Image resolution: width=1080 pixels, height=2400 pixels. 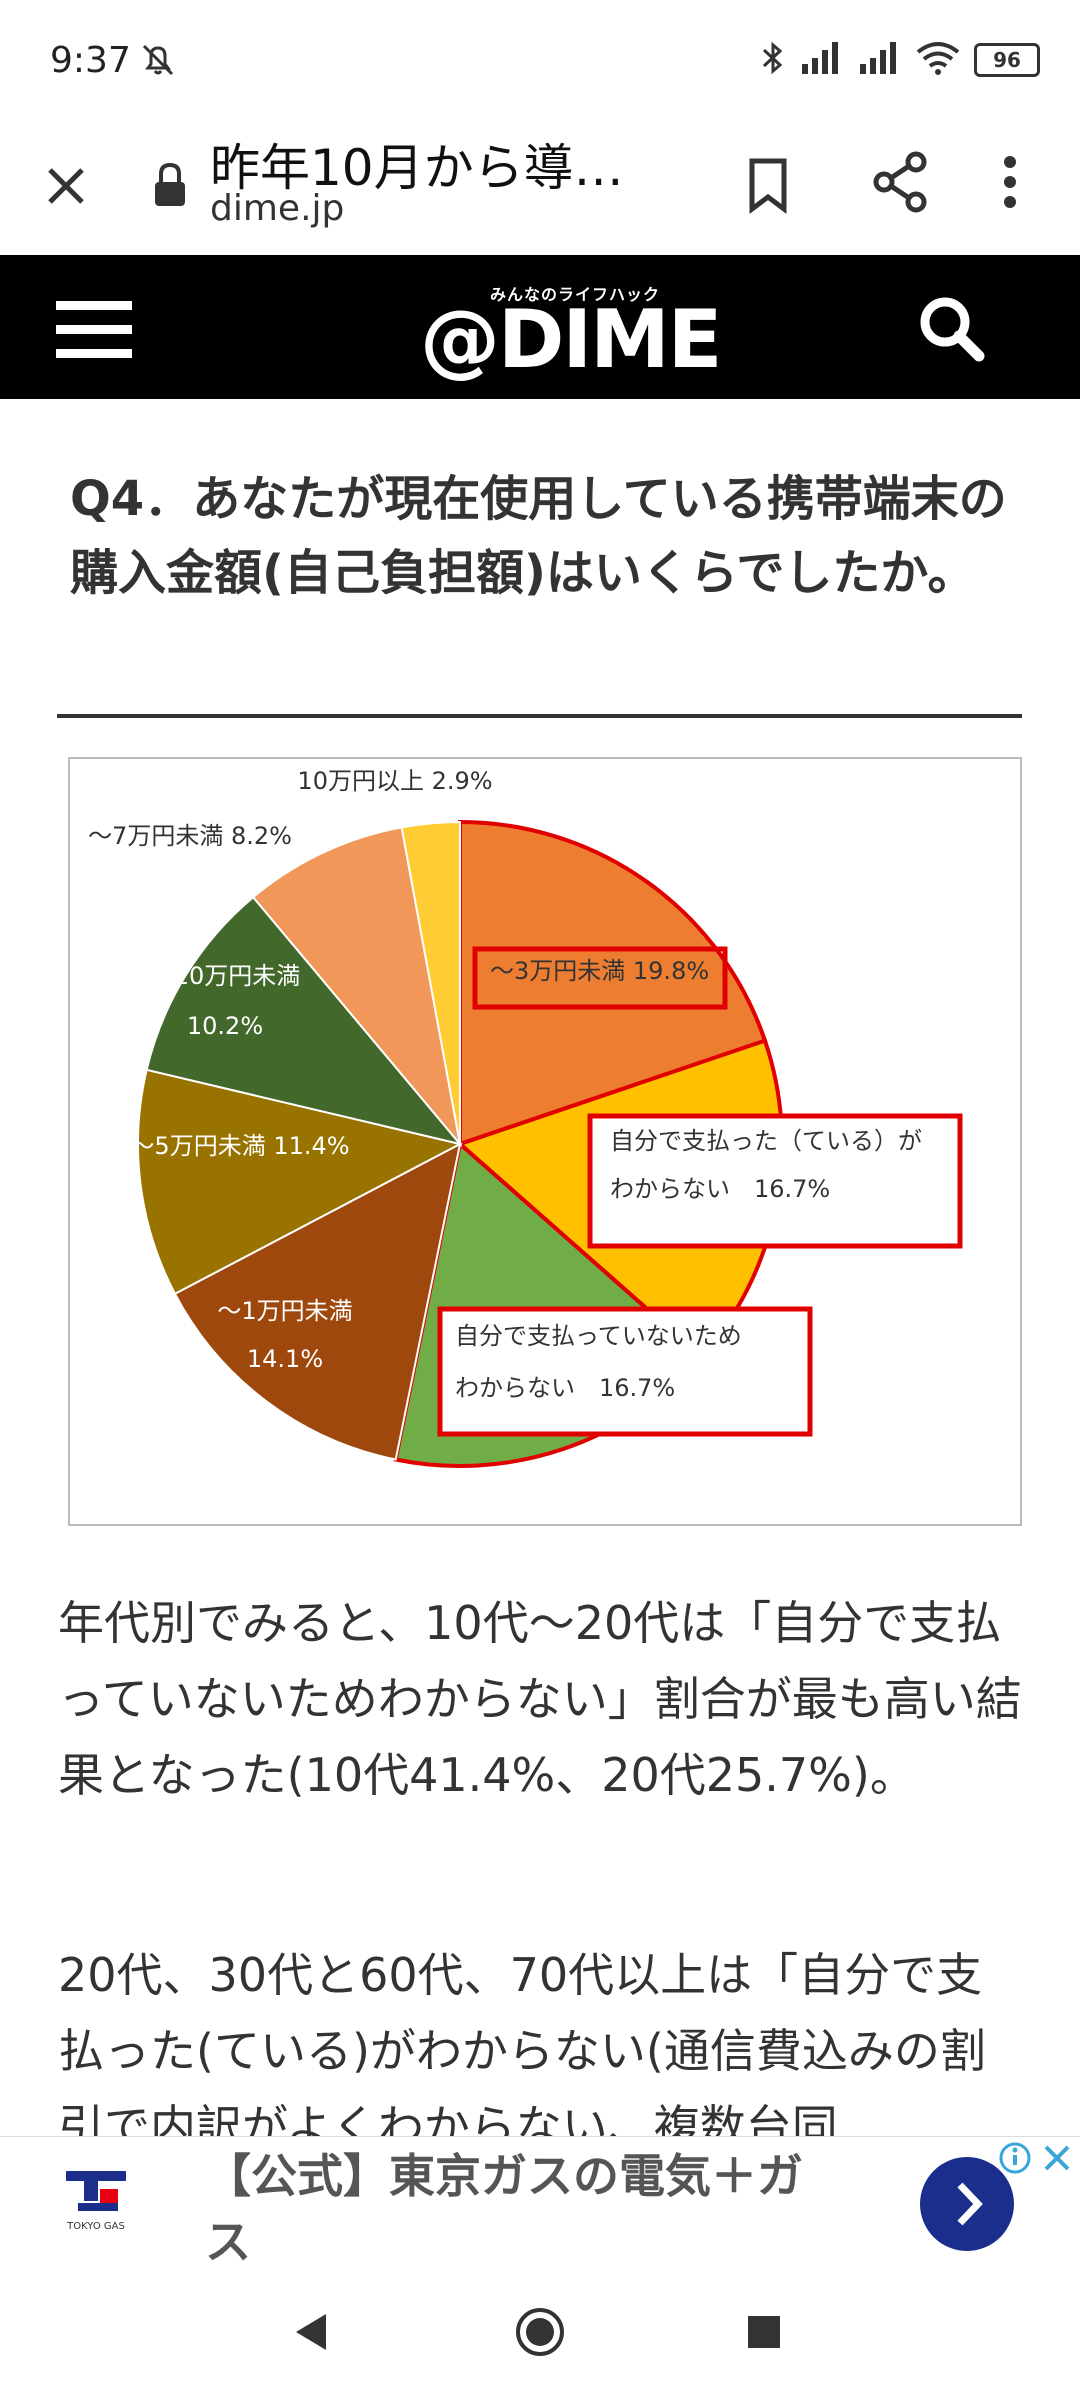 What do you see at coordinates (225, 1001) in the screenshot?
I see `pie-label-5: ～10万円未満 10.2%` at bounding box center [225, 1001].